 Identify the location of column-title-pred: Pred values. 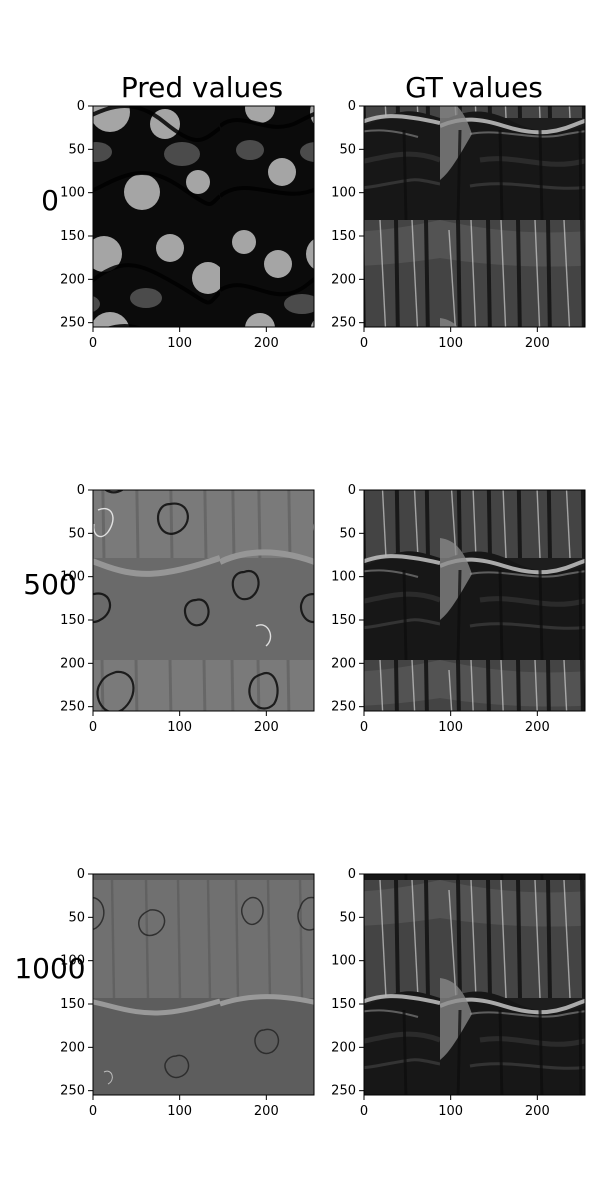
(202, 87).